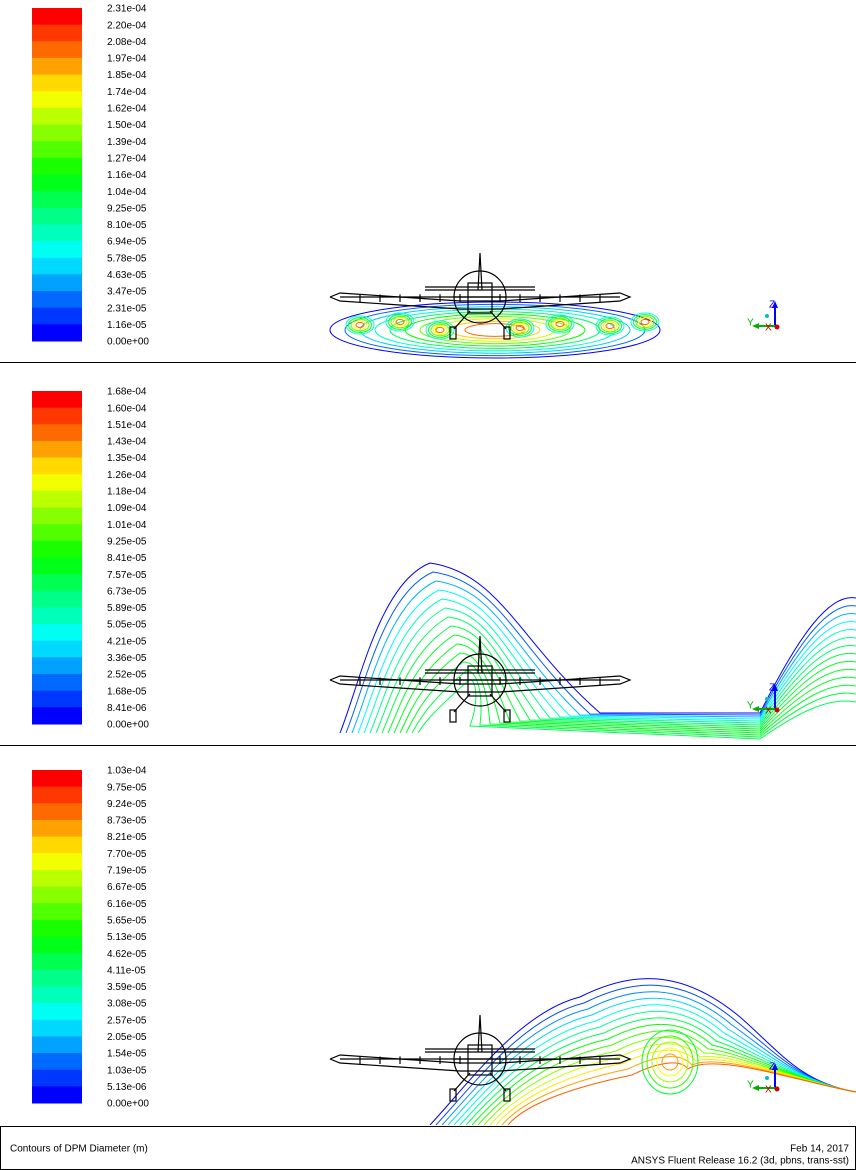 Image resolution: width=856 pixels, height=1170 pixels. What do you see at coordinates (127, 92) in the screenshot?
I see `colorbar-label: 1.74e-04` at bounding box center [127, 92].